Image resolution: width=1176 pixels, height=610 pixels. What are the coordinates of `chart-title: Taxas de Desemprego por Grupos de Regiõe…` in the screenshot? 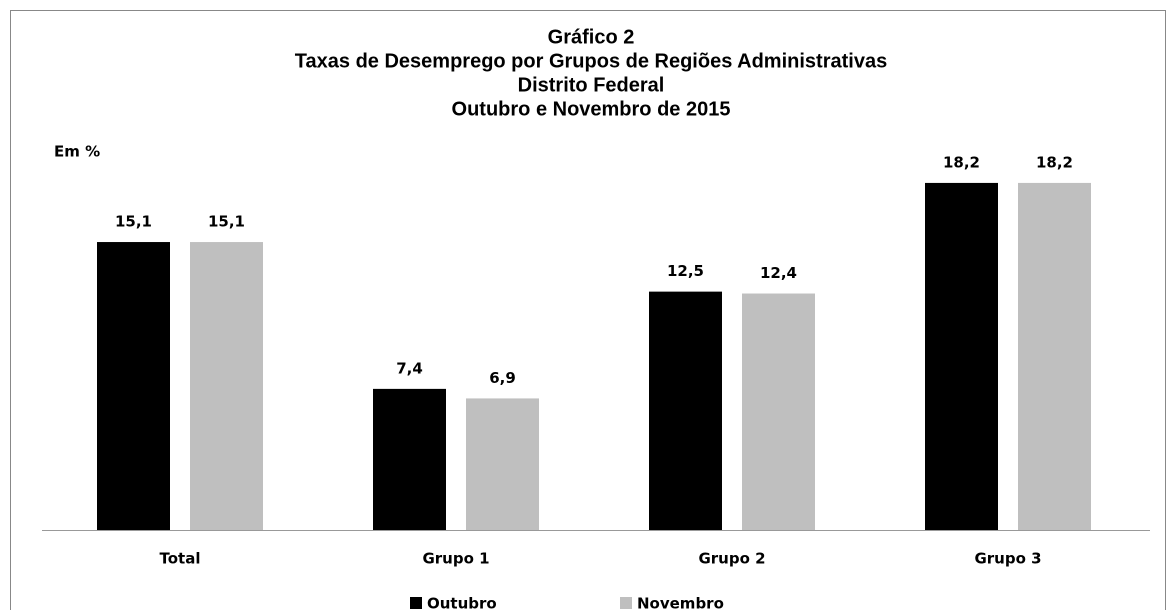 It's located at (591, 61).